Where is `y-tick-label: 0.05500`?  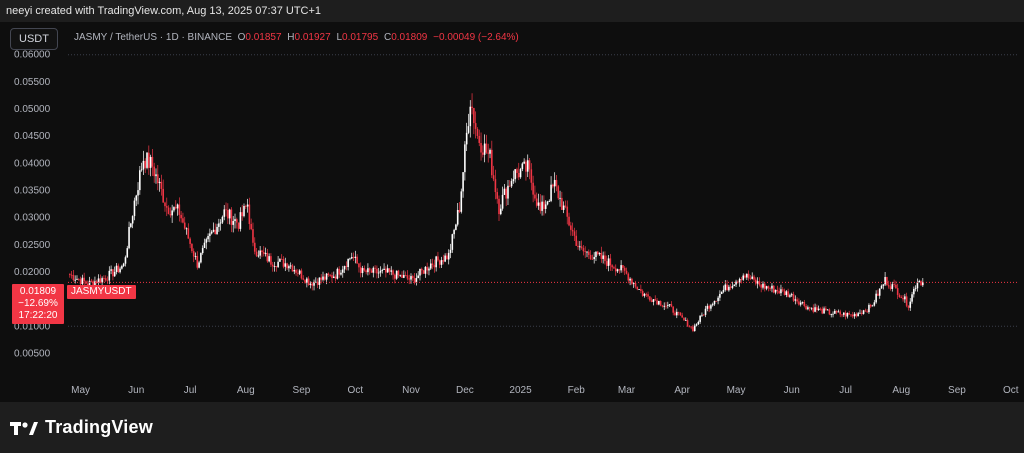
y-tick-label: 0.05500 is located at coordinates (32, 82).